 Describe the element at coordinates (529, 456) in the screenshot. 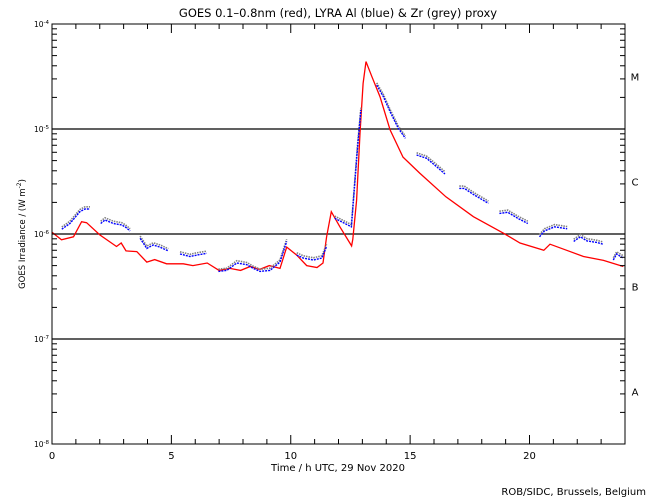

I see `x-tick-label: 20` at that location.